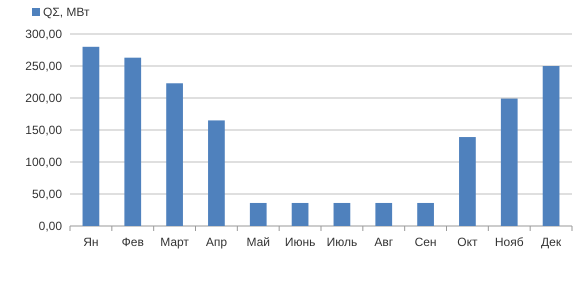  Describe the element at coordinates (425, 242) in the screenshot. I see `x-tick-label: Сен` at that location.